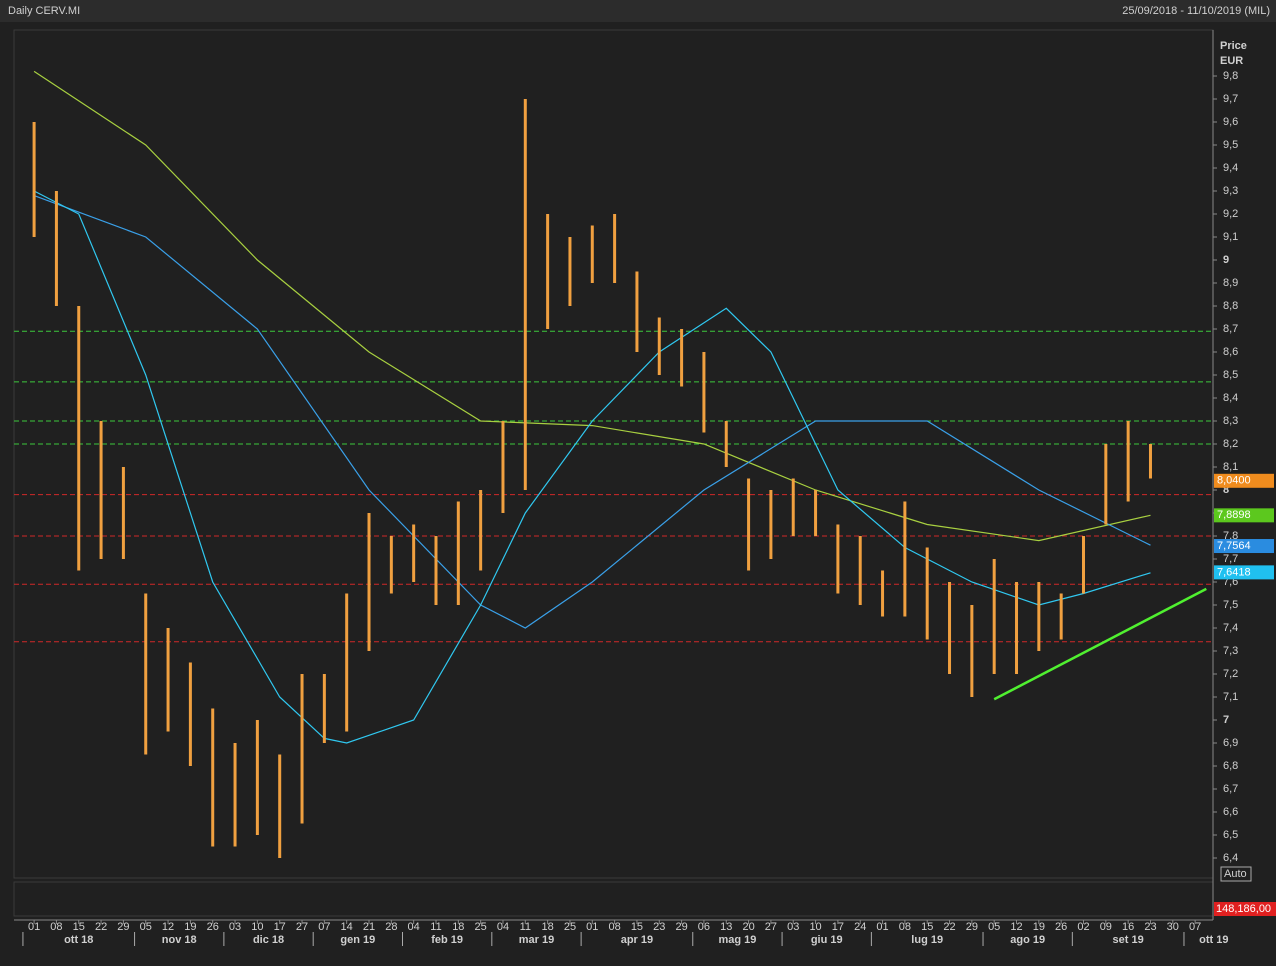 Image resolution: width=1276 pixels, height=966 pixels. I want to click on x-tick-label: 18, so click(548, 927).